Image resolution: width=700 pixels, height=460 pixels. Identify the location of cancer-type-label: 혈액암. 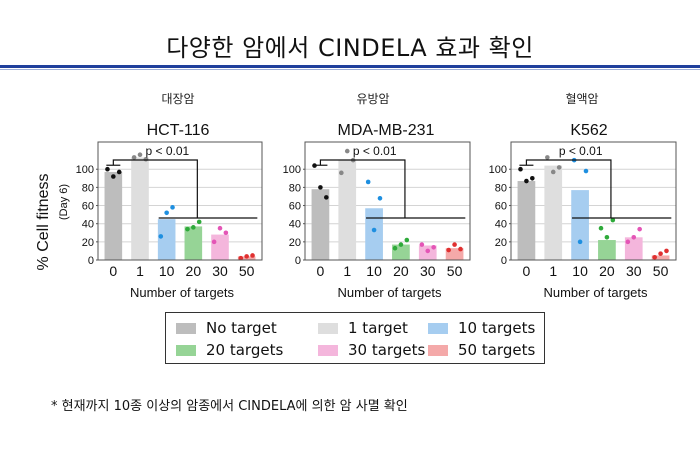
(581, 99).